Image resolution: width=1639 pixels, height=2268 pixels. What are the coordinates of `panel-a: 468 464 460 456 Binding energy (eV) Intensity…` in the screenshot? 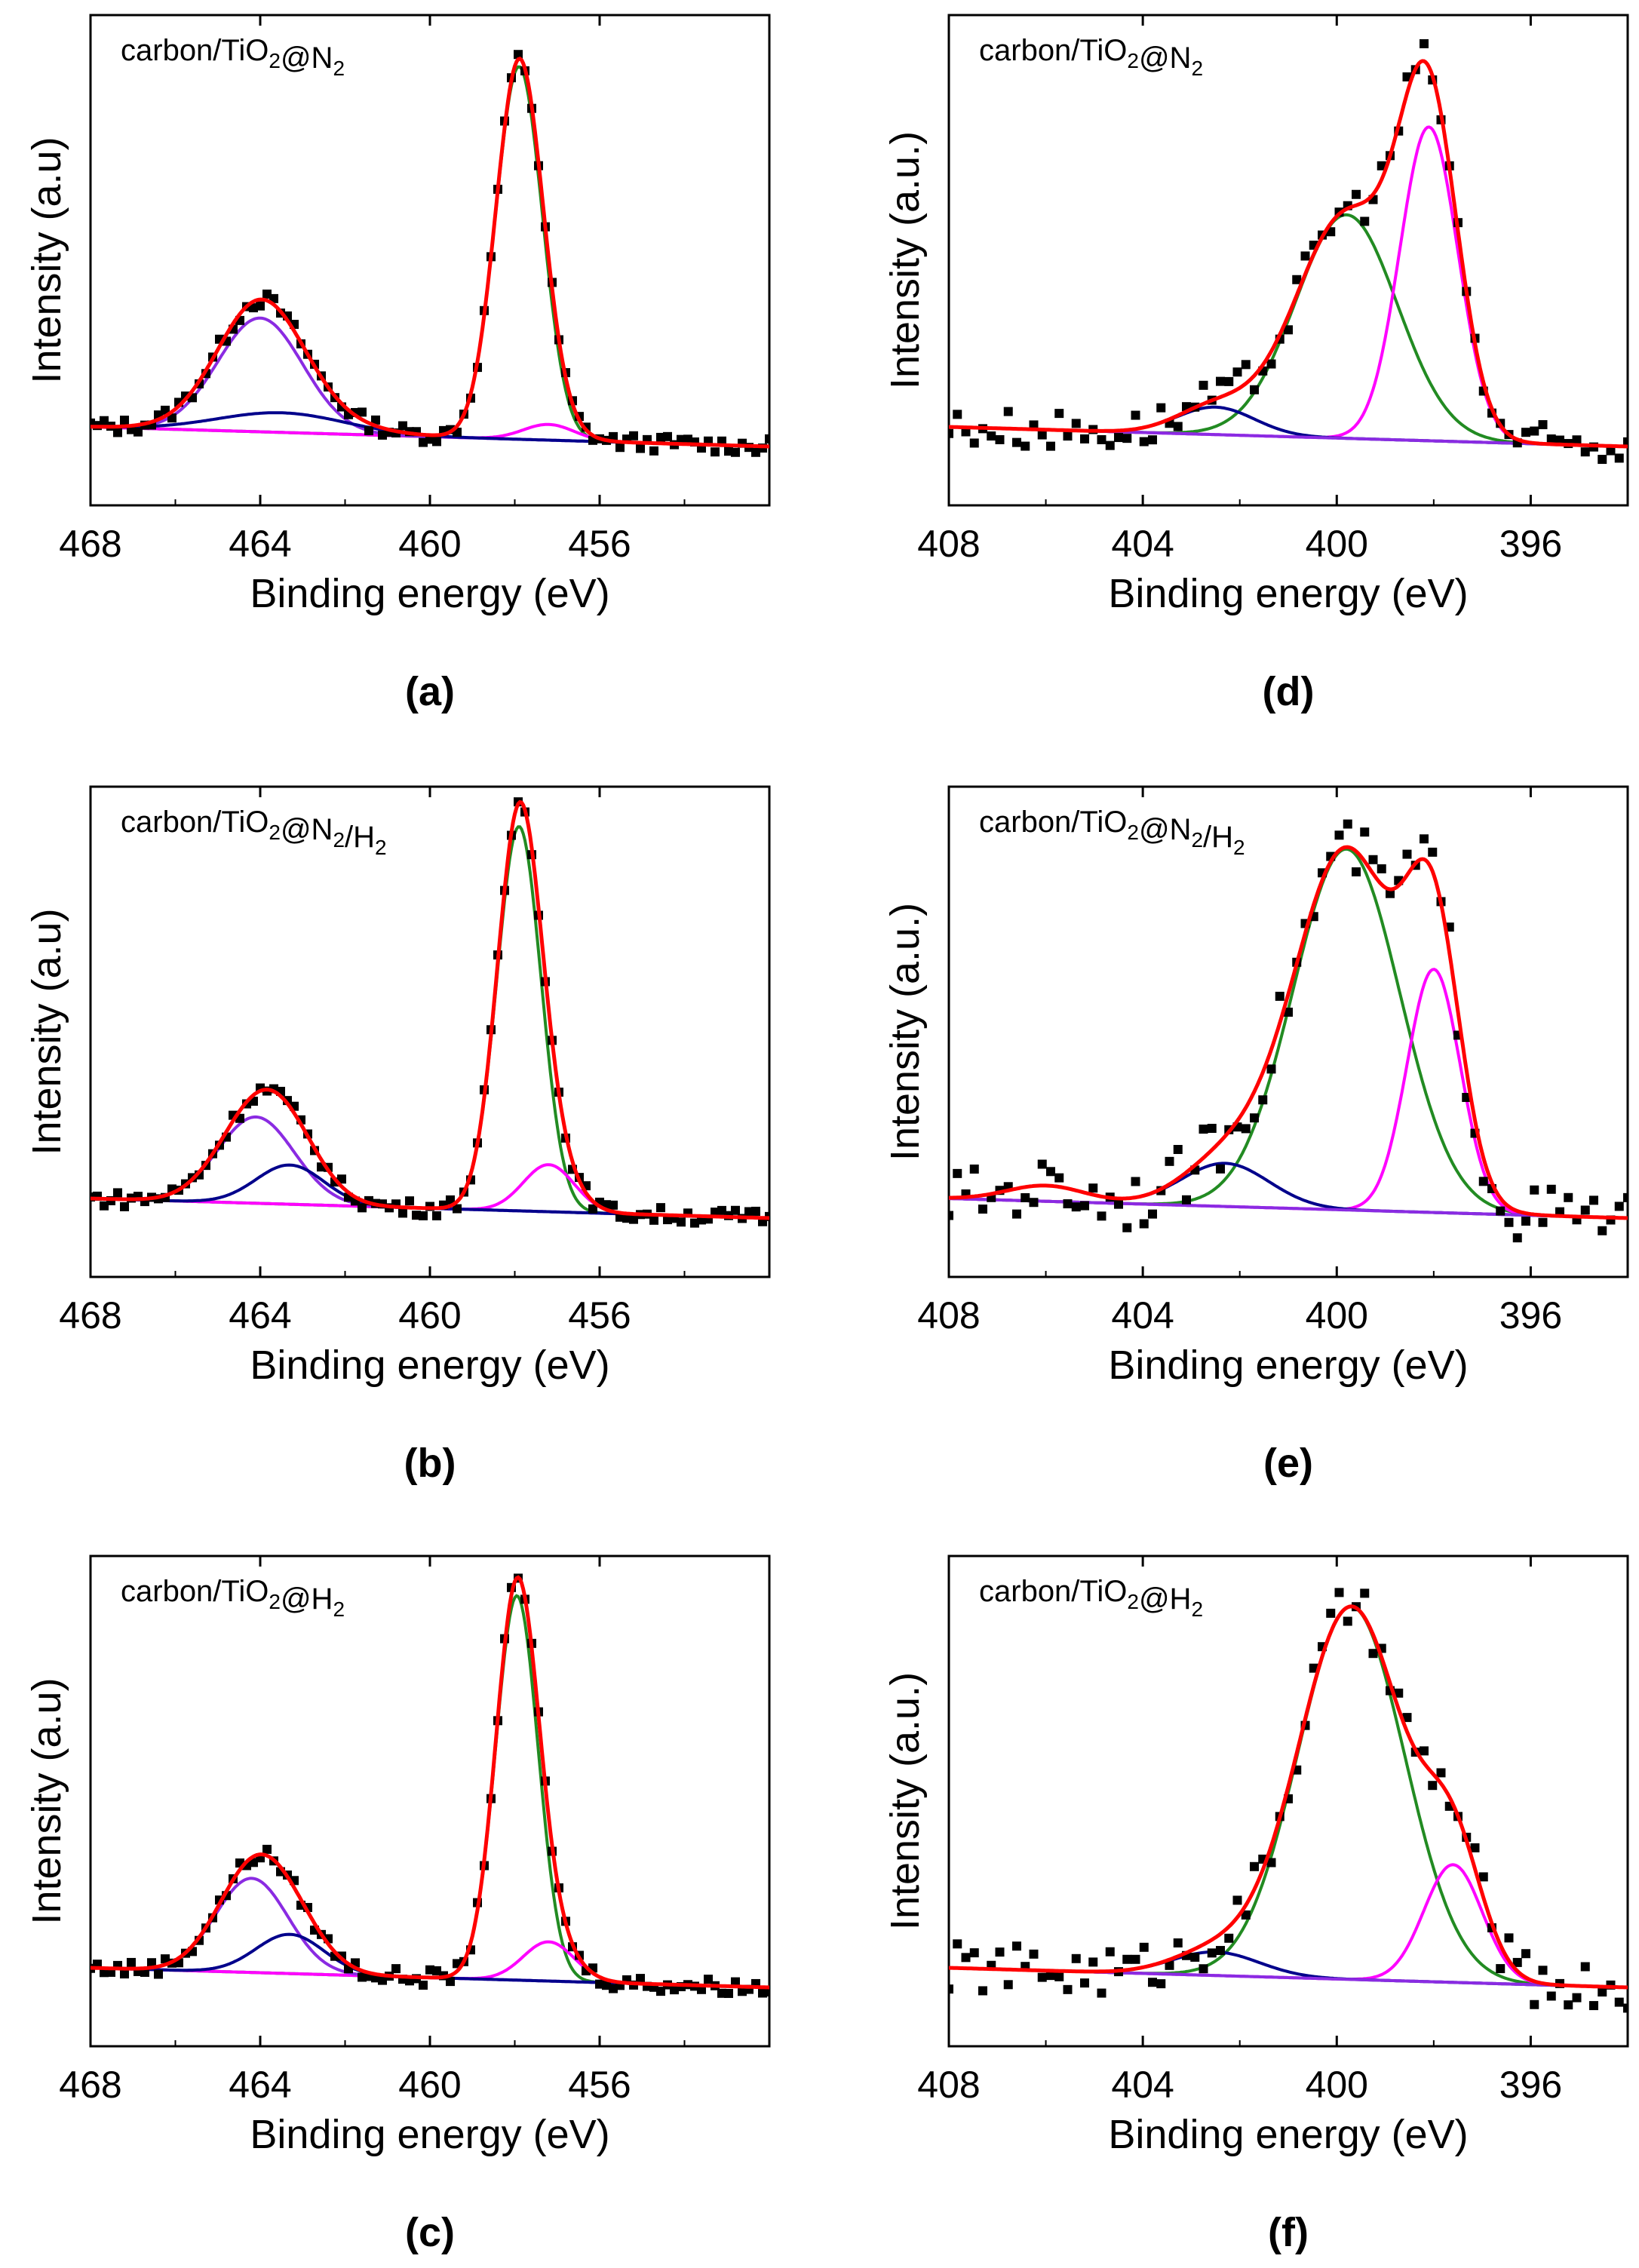 It's located at (397, 364).